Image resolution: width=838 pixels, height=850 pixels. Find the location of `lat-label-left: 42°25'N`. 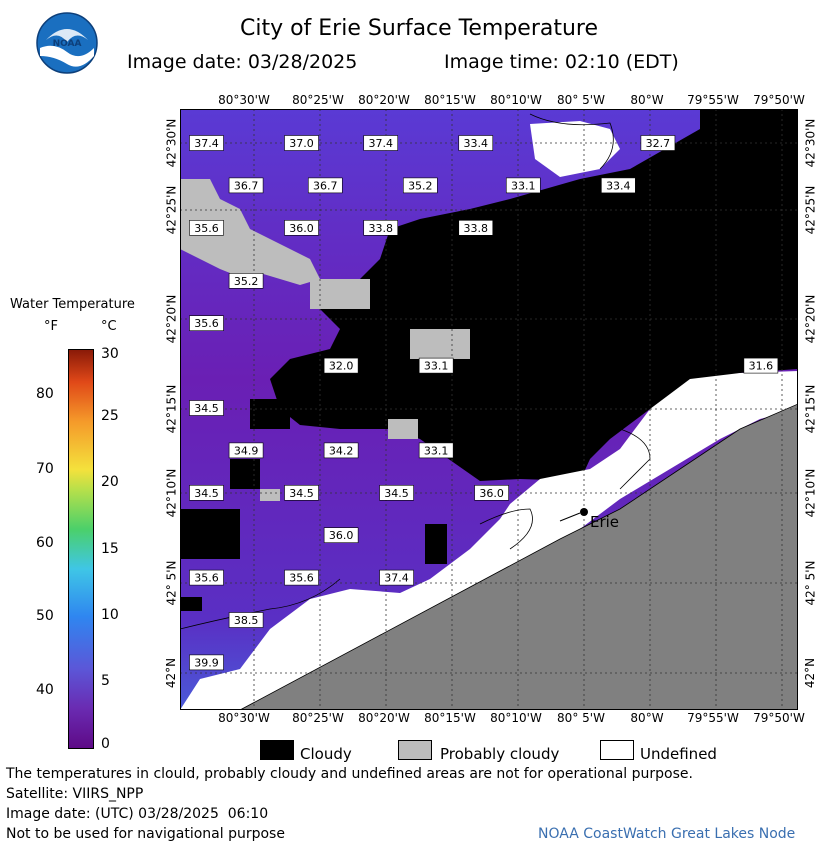

lat-label-left: 42°25'N is located at coordinates (171, 210).